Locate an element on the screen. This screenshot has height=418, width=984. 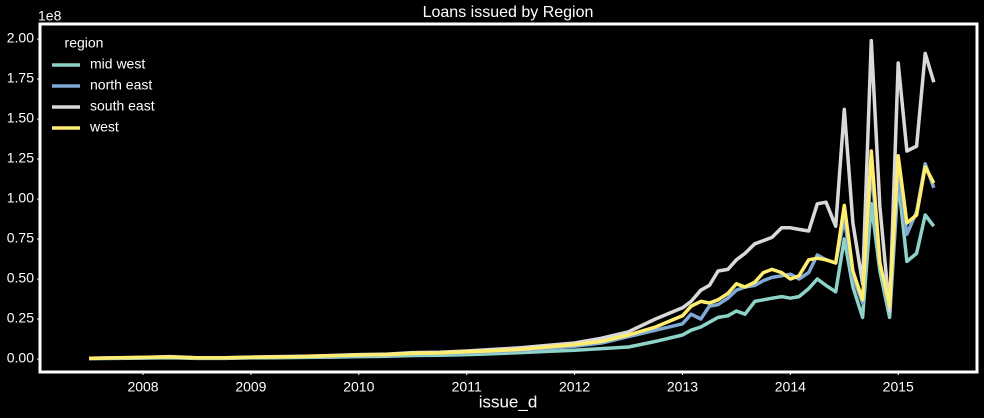
legend-label: south east is located at coordinates (122, 106).